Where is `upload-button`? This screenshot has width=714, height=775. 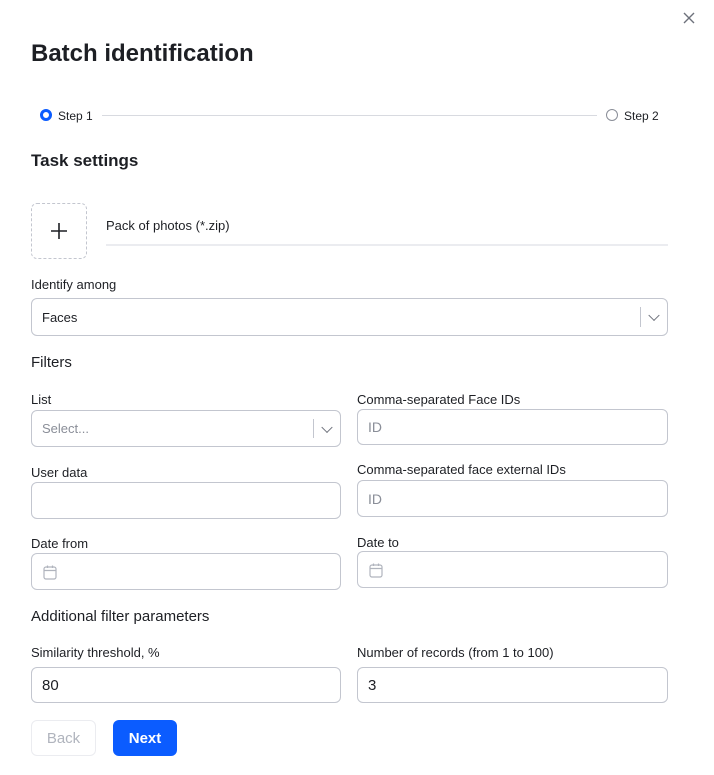 upload-button is located at coordinates (59, 231).